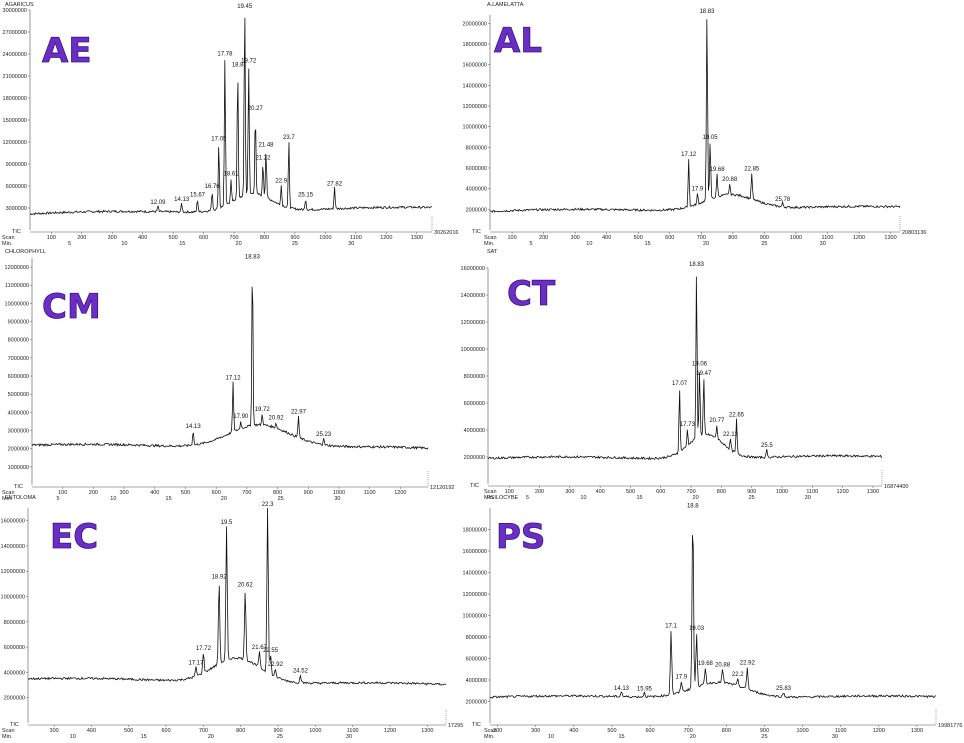  What do you see at coordinates (276, 665) in the screenshot?
I see `peak-label: 22.92` at bounding box center [276, 665].